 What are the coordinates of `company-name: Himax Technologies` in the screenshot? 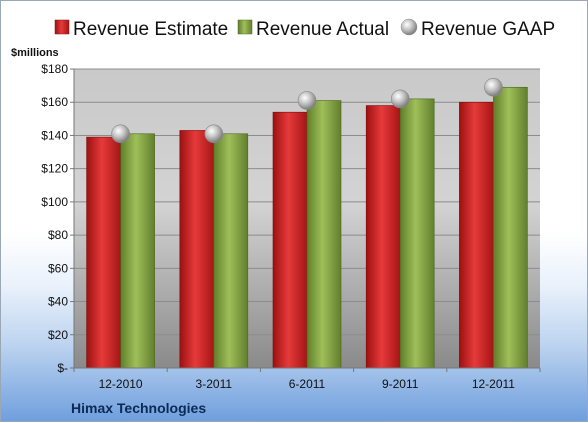 It's located at (138, 408).